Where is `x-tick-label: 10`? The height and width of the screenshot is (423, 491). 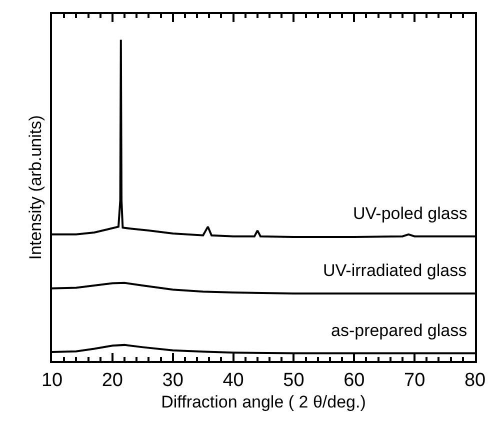
x-tick-label: 10 is located at coordinates (52, 380).